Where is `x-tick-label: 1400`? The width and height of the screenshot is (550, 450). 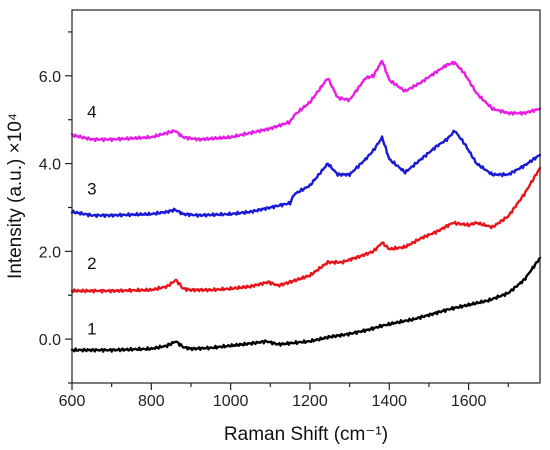
x-tick-label: 1400 is located at coordinates (389, 401).